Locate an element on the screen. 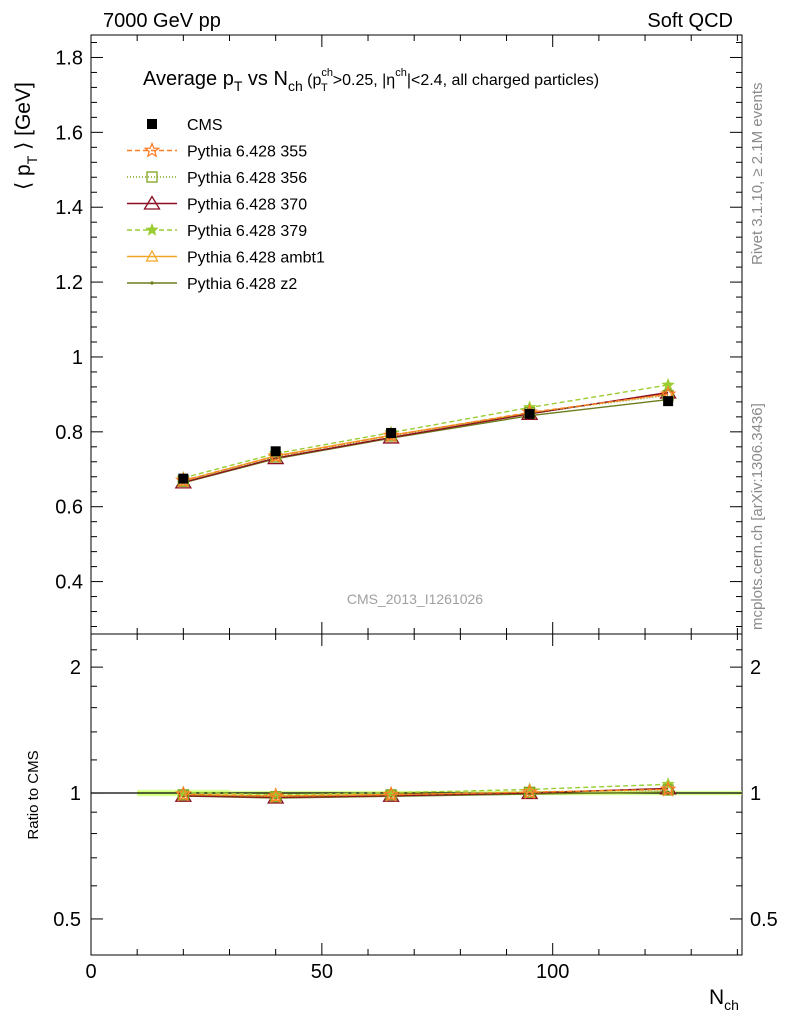 This screenshot has height=1024, width=786. legend-label-cms: CMS is located at coordinates (205, 125).